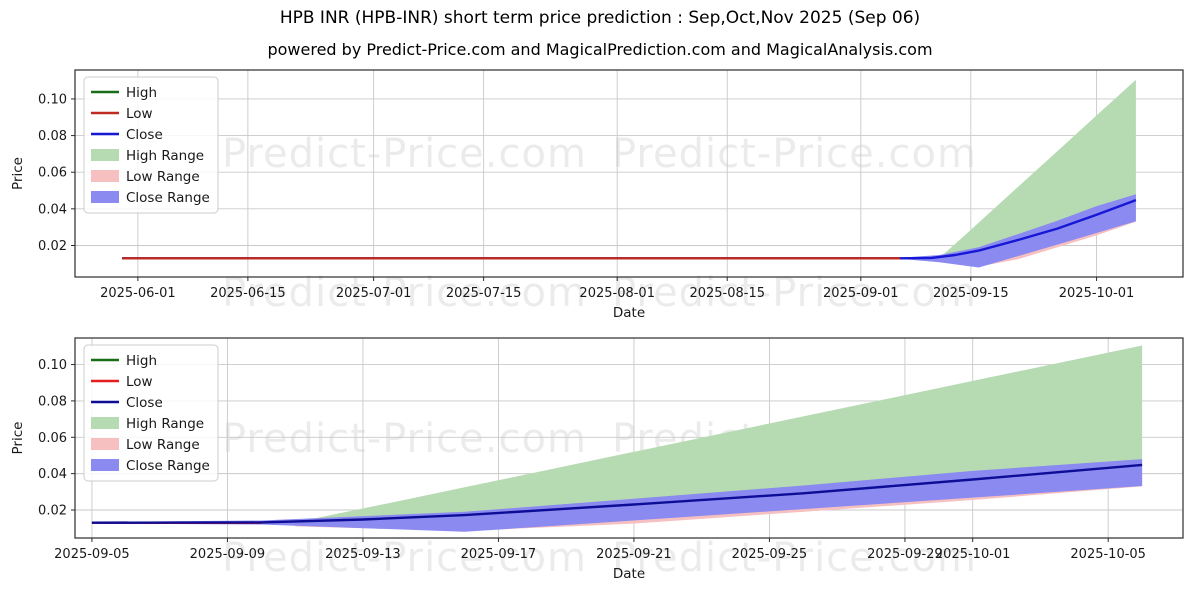 Image resolution: width=1200 pixels, height=600 pixels. I want to click on x-tick-label: 2025-07-15, so click(484, 293).